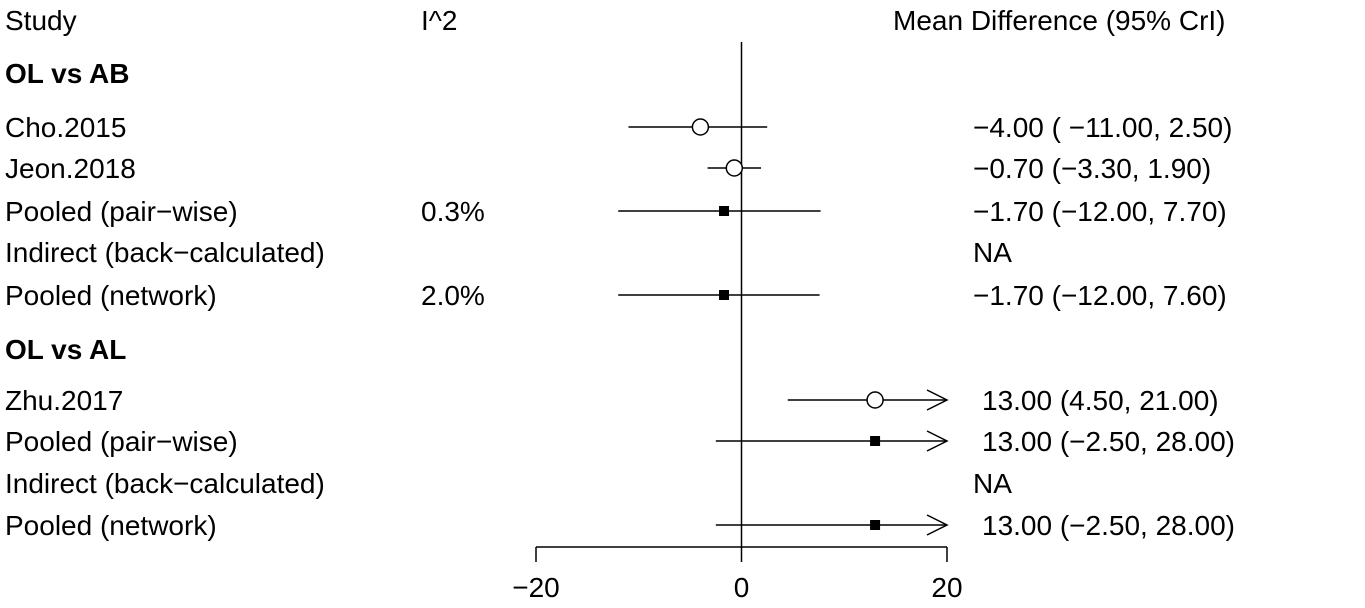 This screenshot has width=1365, height=608. I want to click on group-title: OL vs AB, so click(67, 73).